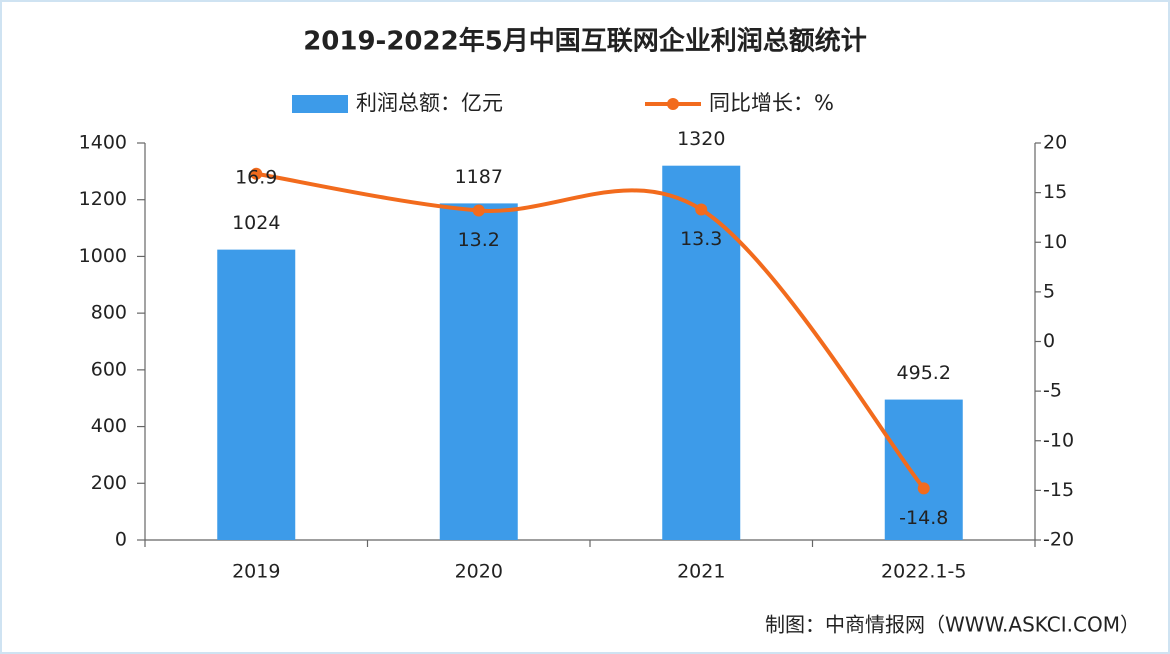  Describe the element at coordinates (1049, 341) in the screenshot. I see `y2-tick-label: 0` at that location.